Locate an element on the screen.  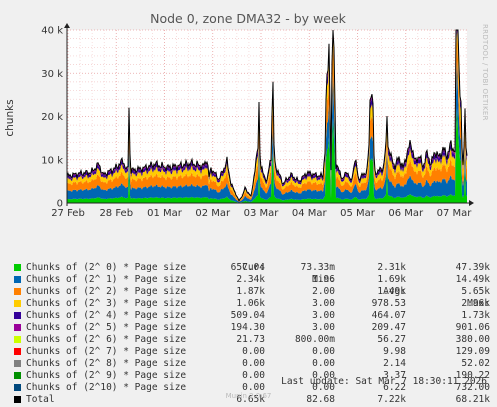
legend-label: Chunks of (2^10) * Page size is located at coordinates (106, 387).